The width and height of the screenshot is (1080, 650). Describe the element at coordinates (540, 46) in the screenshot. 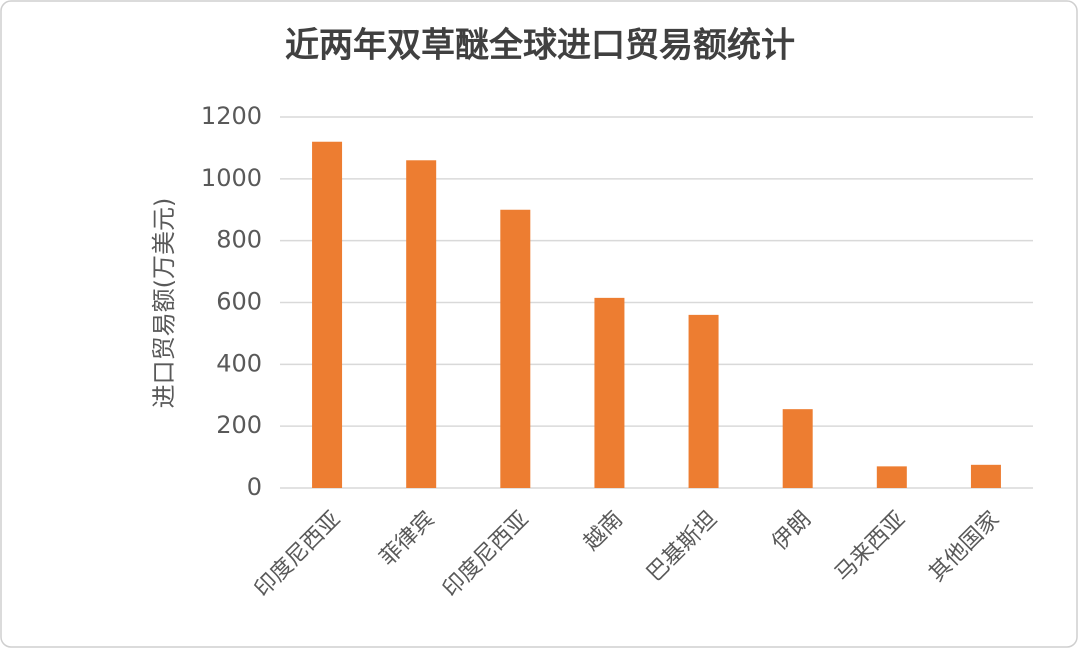

I see `chart-title: 近两年双草醚全球进口贸易额统计` at that location.